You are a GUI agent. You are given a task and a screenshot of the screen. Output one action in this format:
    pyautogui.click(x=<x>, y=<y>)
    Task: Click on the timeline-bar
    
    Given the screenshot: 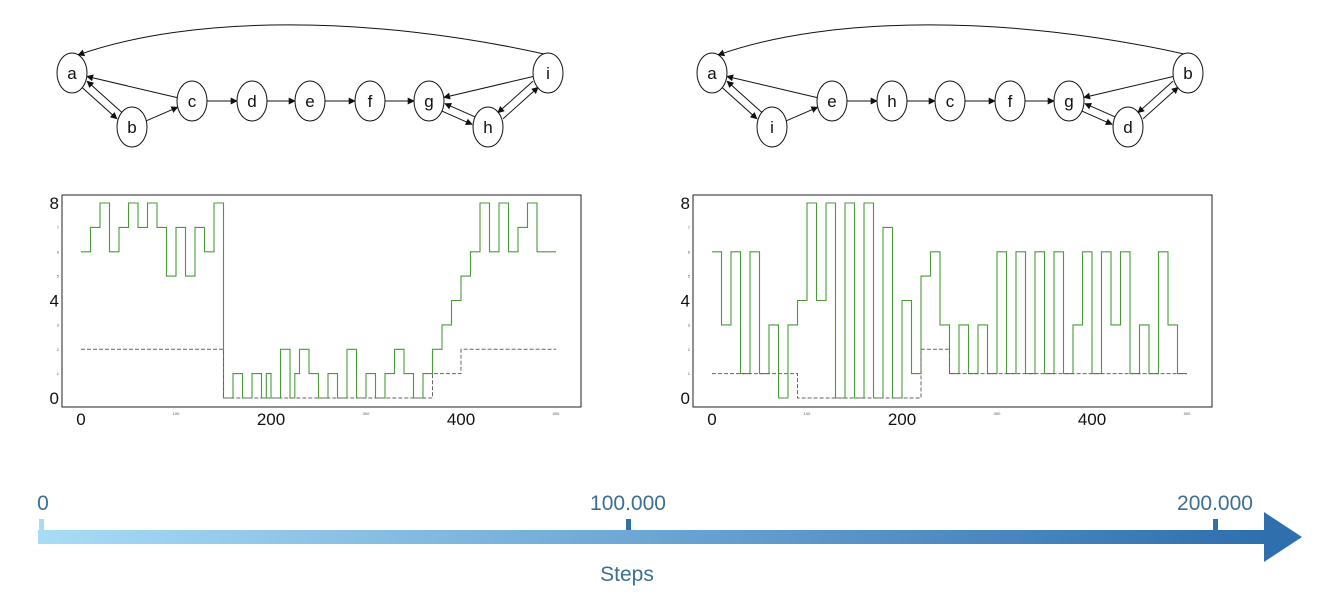 What is the action you would take?
    pyautogui.click(x=651, y=537)
    